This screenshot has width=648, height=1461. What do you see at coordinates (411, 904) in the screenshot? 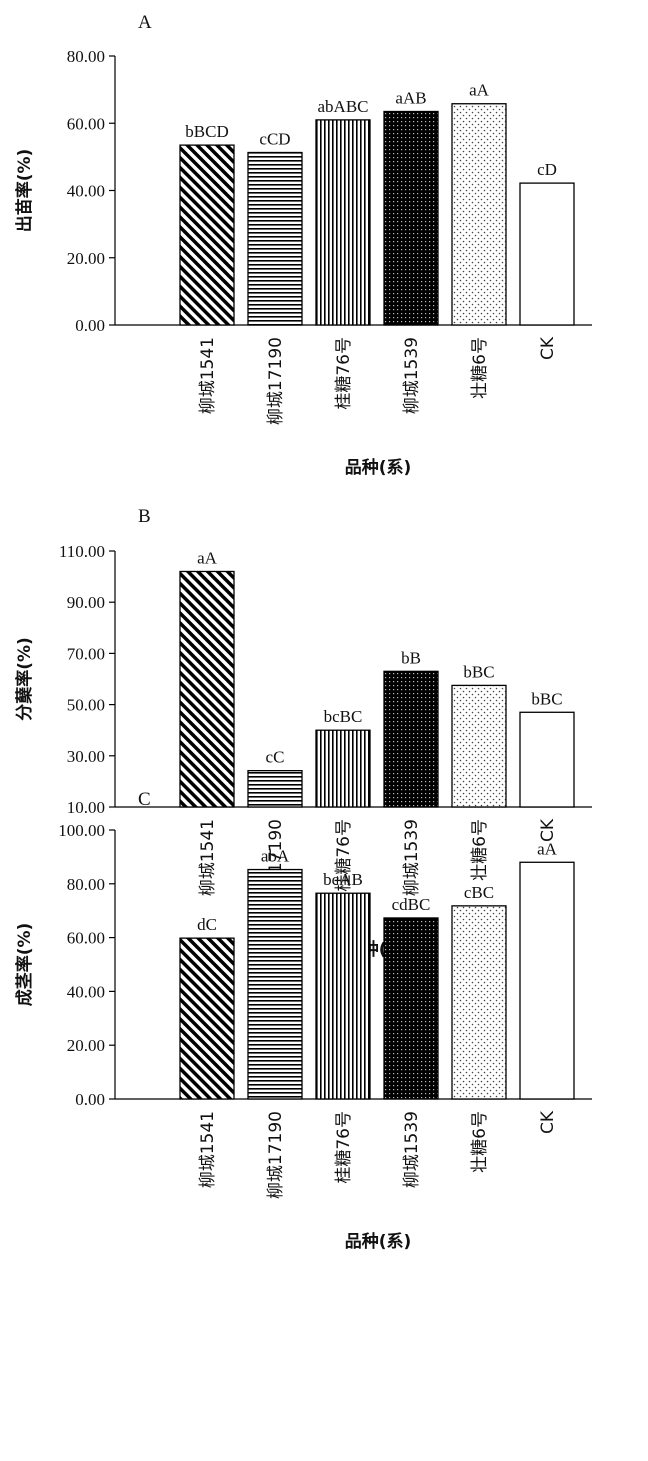
I see `bar-significance-label: cdBC` at bounding box center [411, 904].